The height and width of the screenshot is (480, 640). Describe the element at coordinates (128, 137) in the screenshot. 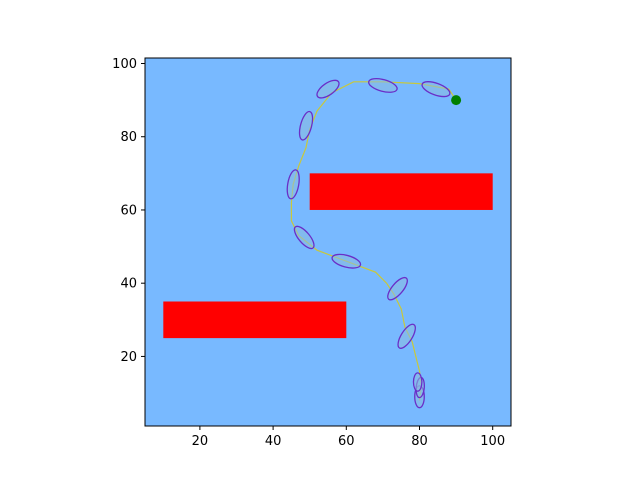

I see `y-tick-label: 80` at that location.